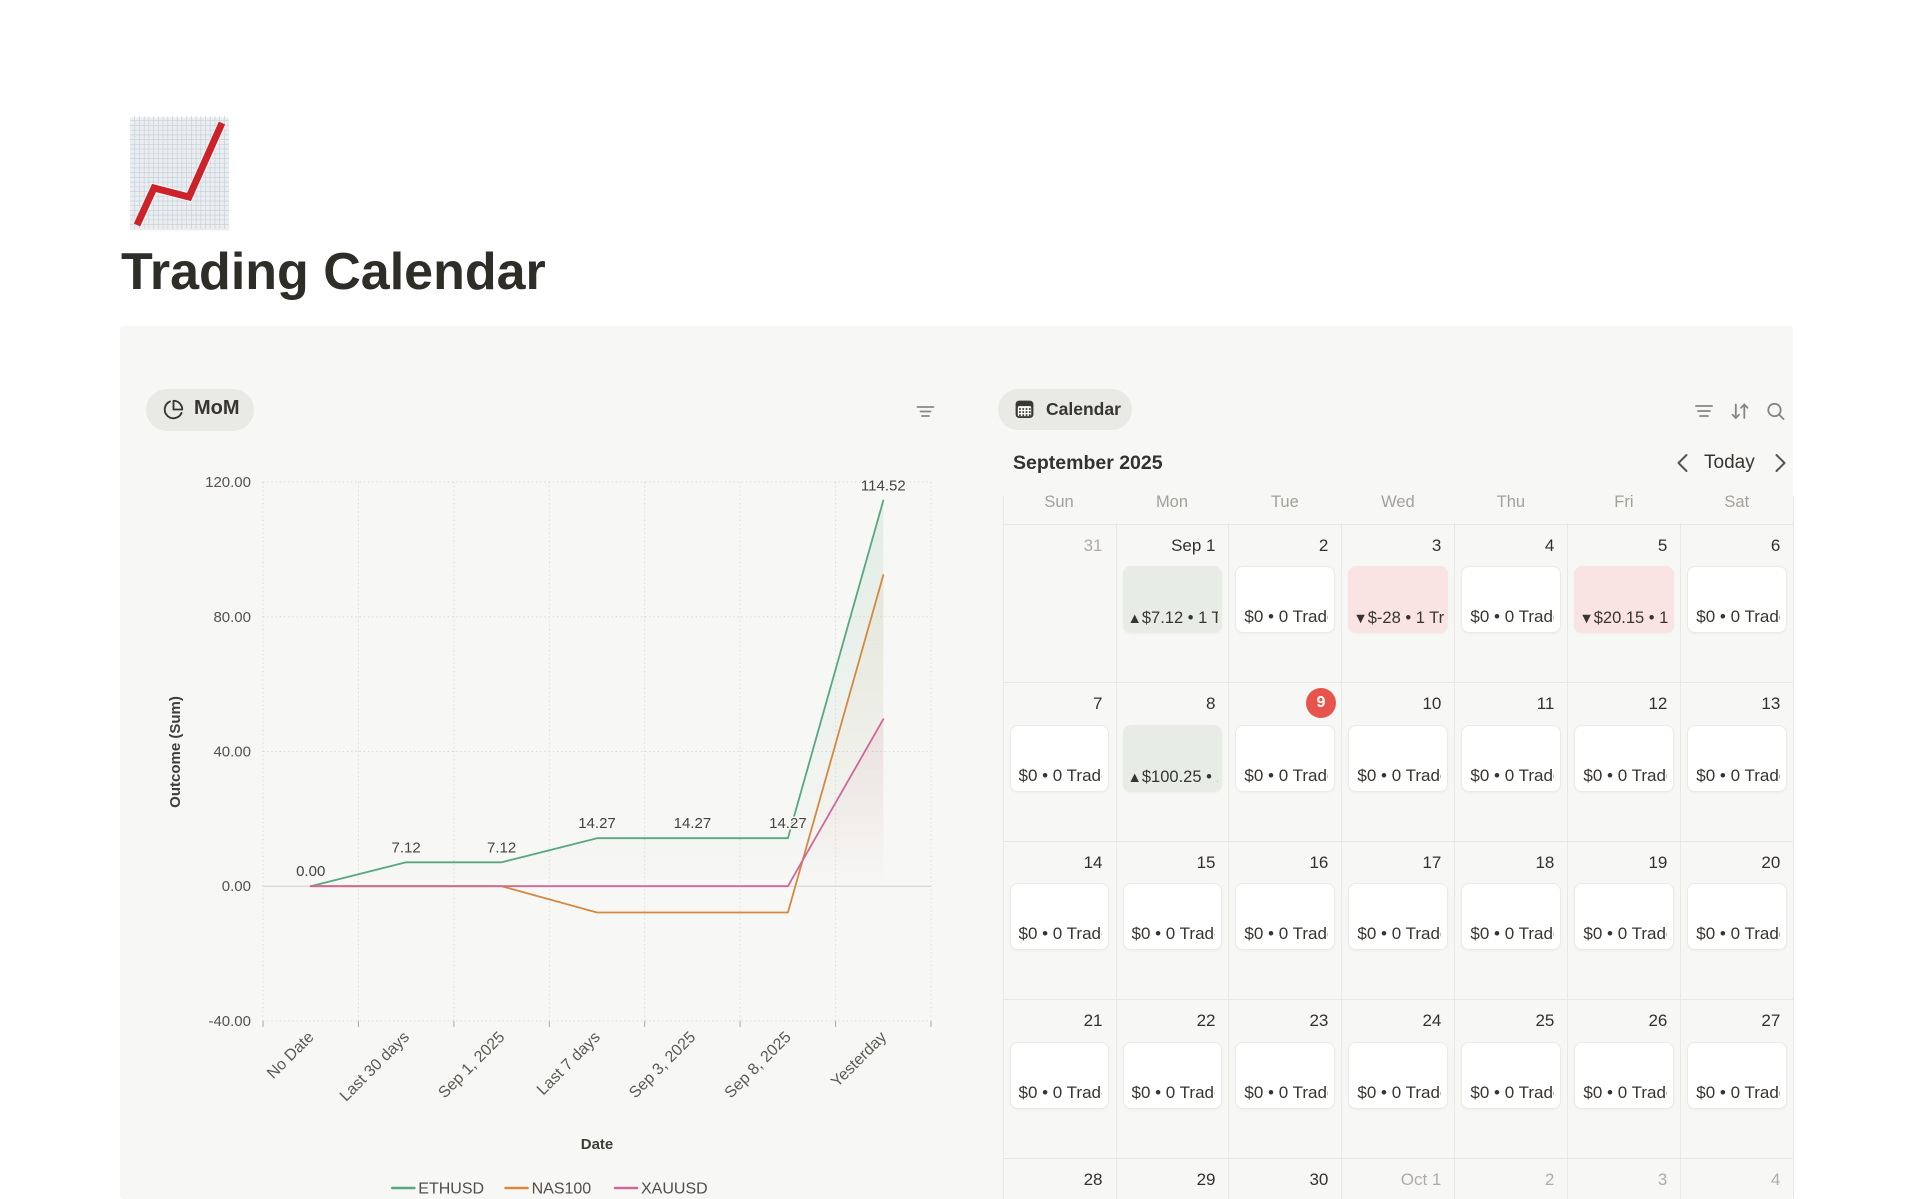 The height and width of the screenshot is (1199, 1920). Describe the element at coordinates (471, 1065) in the screenshot. I see `svg-text: Sep 1, 2025` at that location.